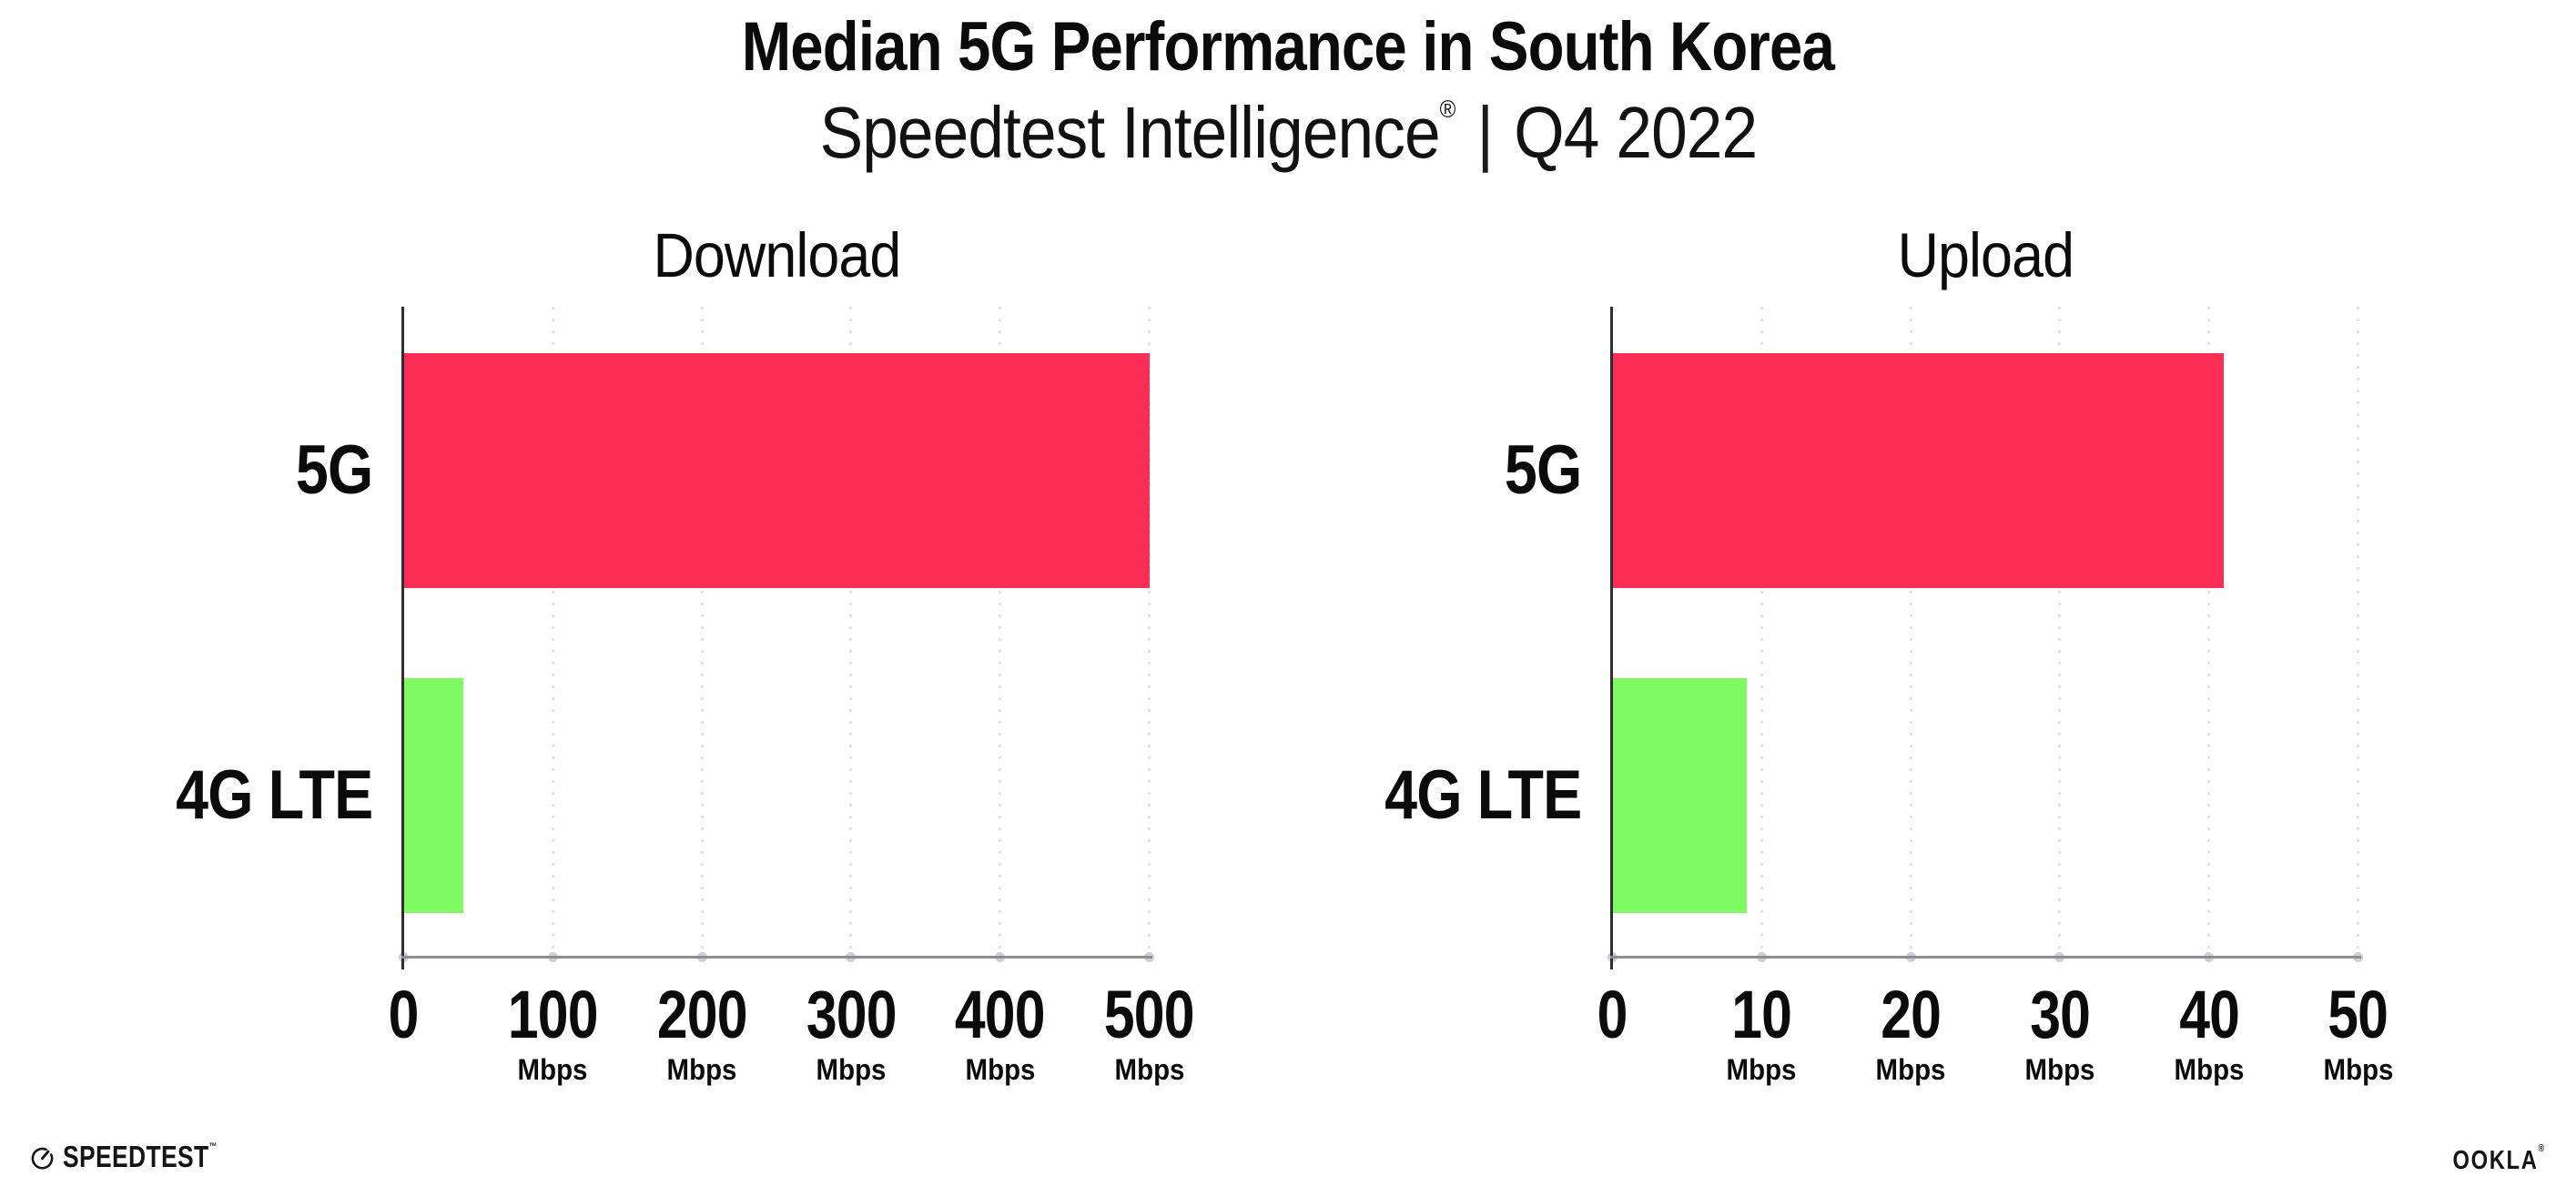  What do you see at coordinates (1911, 1015) in the screenshot?
I see `tick-value: 20` at bounding box center [1911, 1015].